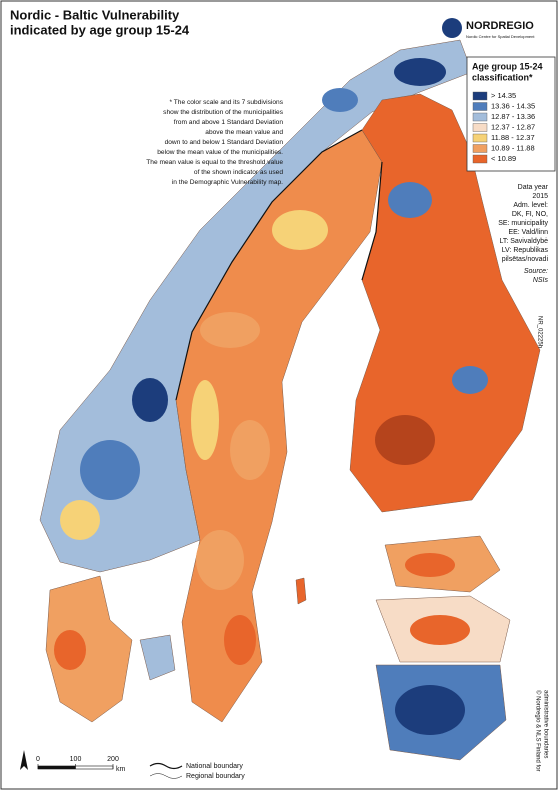  Describe the element at coordinates (525, 250) in the screenshot. I see `info-line: LV: Republikas` at that location.